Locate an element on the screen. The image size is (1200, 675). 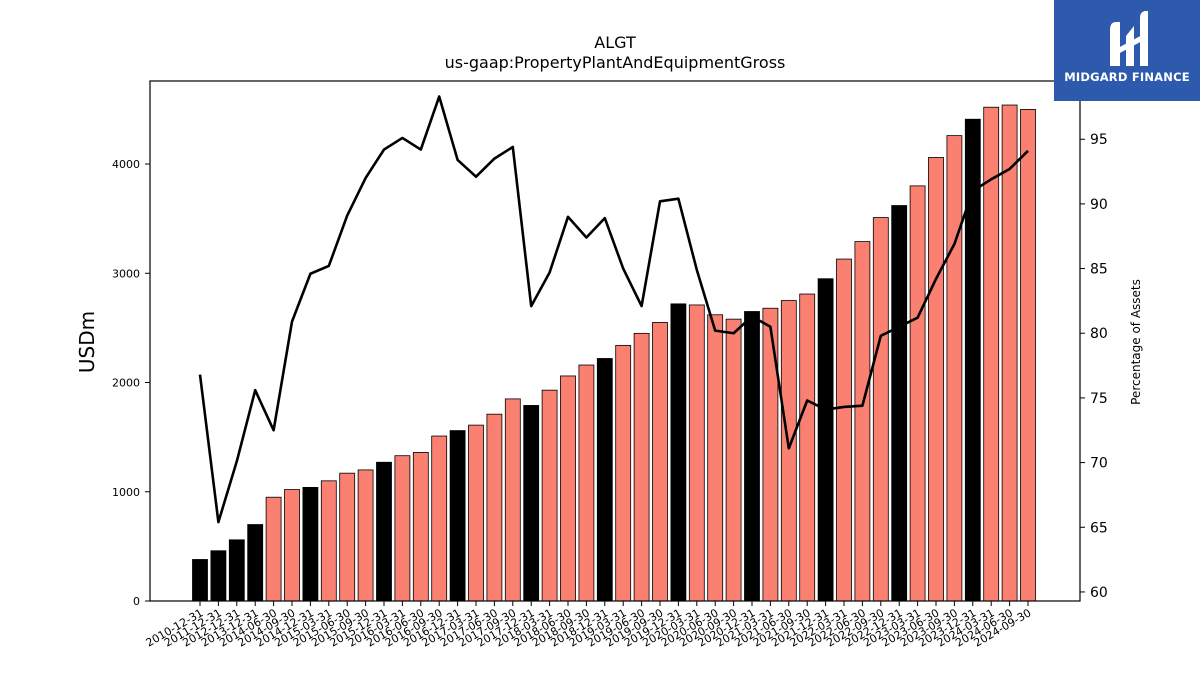
y2-tick-label: 90 is located at coordinates (1099, 205).